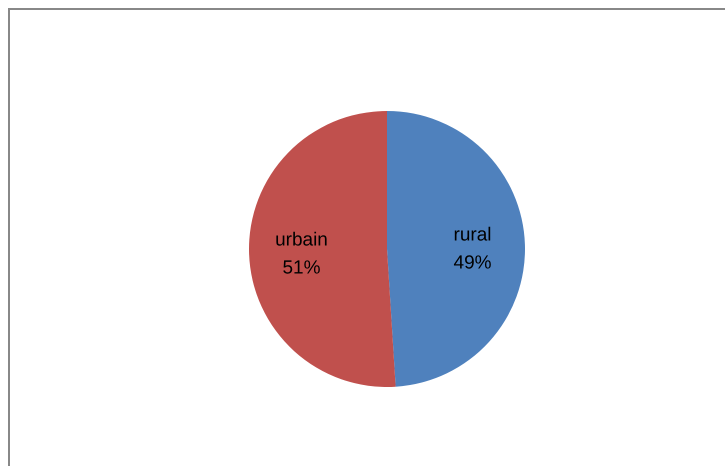 This screenshot has height=466, width=725. I want to click on slice-label: rural, so click(473, 235).